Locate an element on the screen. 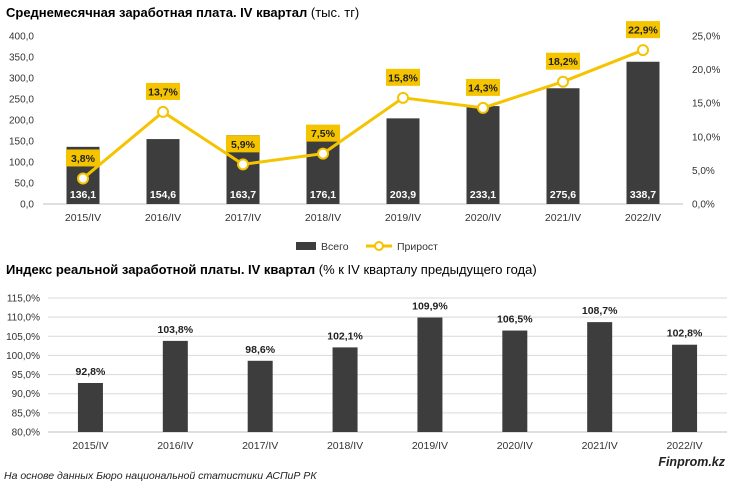 This screenshot has width=731, height=487. bar-value-label: 136,1 is located at coordinates (83, 195).